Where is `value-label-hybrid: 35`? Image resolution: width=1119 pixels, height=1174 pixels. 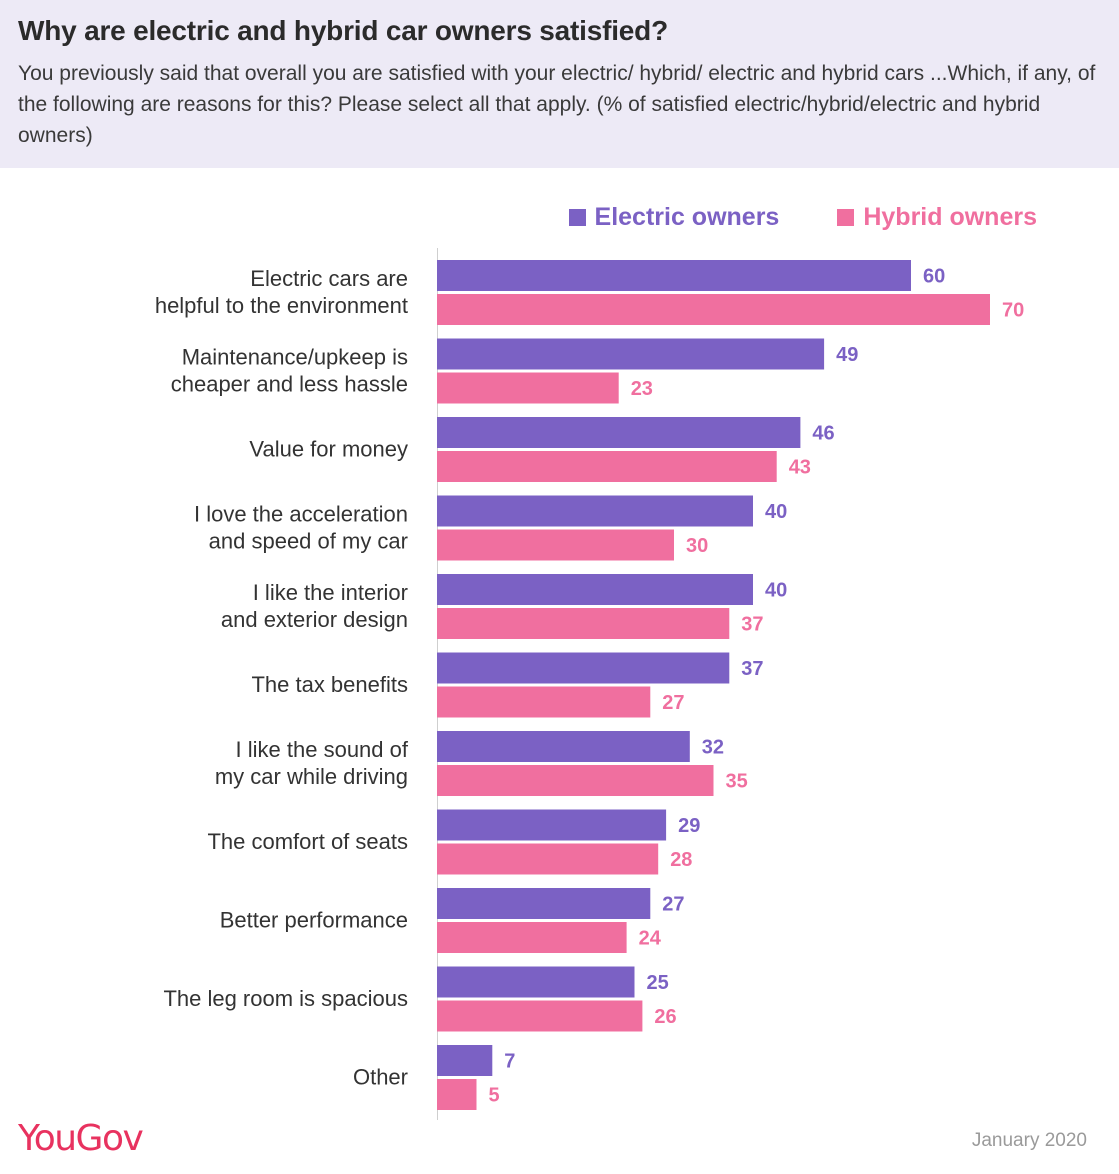 value-label-hybrid: 35 is located at coordinates (737, 782).